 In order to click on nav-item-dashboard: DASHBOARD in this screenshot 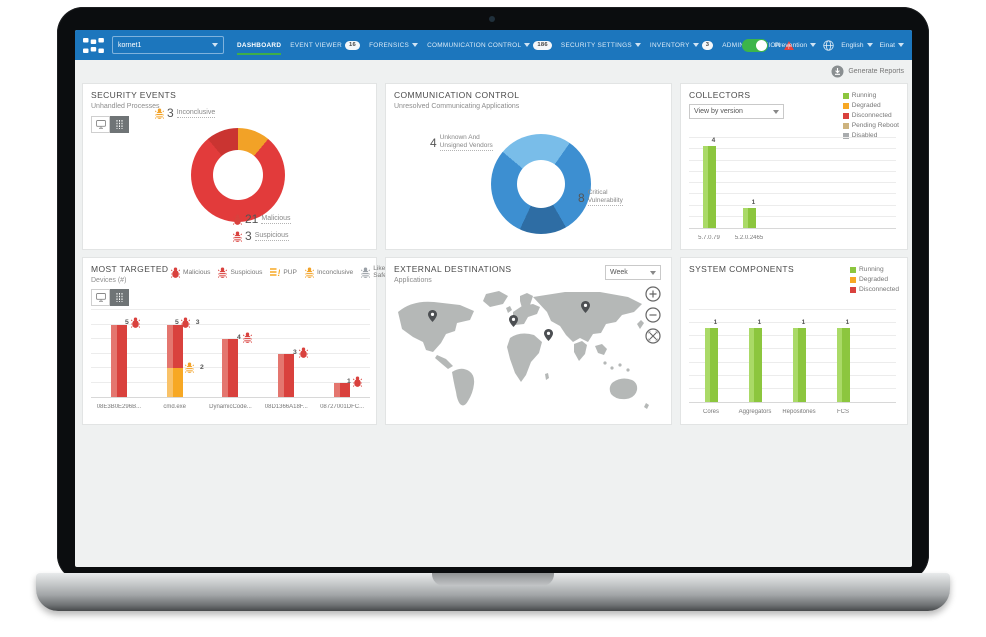, I will do `click(259, 46)`.